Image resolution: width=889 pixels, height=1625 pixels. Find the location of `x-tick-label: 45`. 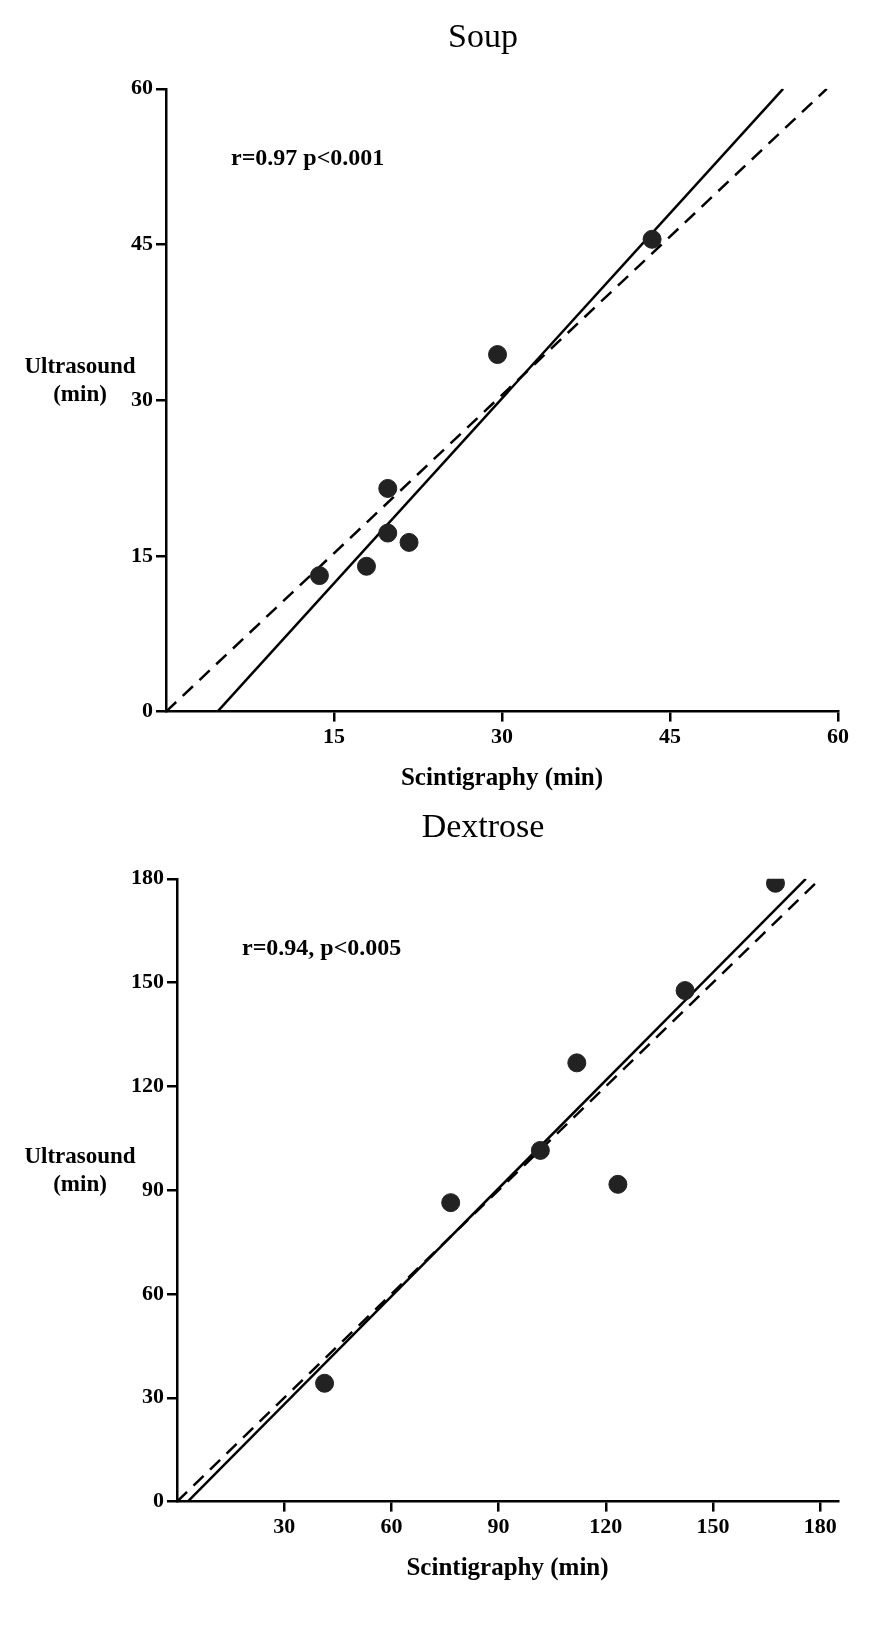

x-tick-label: 45 is located at coordinates (670, 736).